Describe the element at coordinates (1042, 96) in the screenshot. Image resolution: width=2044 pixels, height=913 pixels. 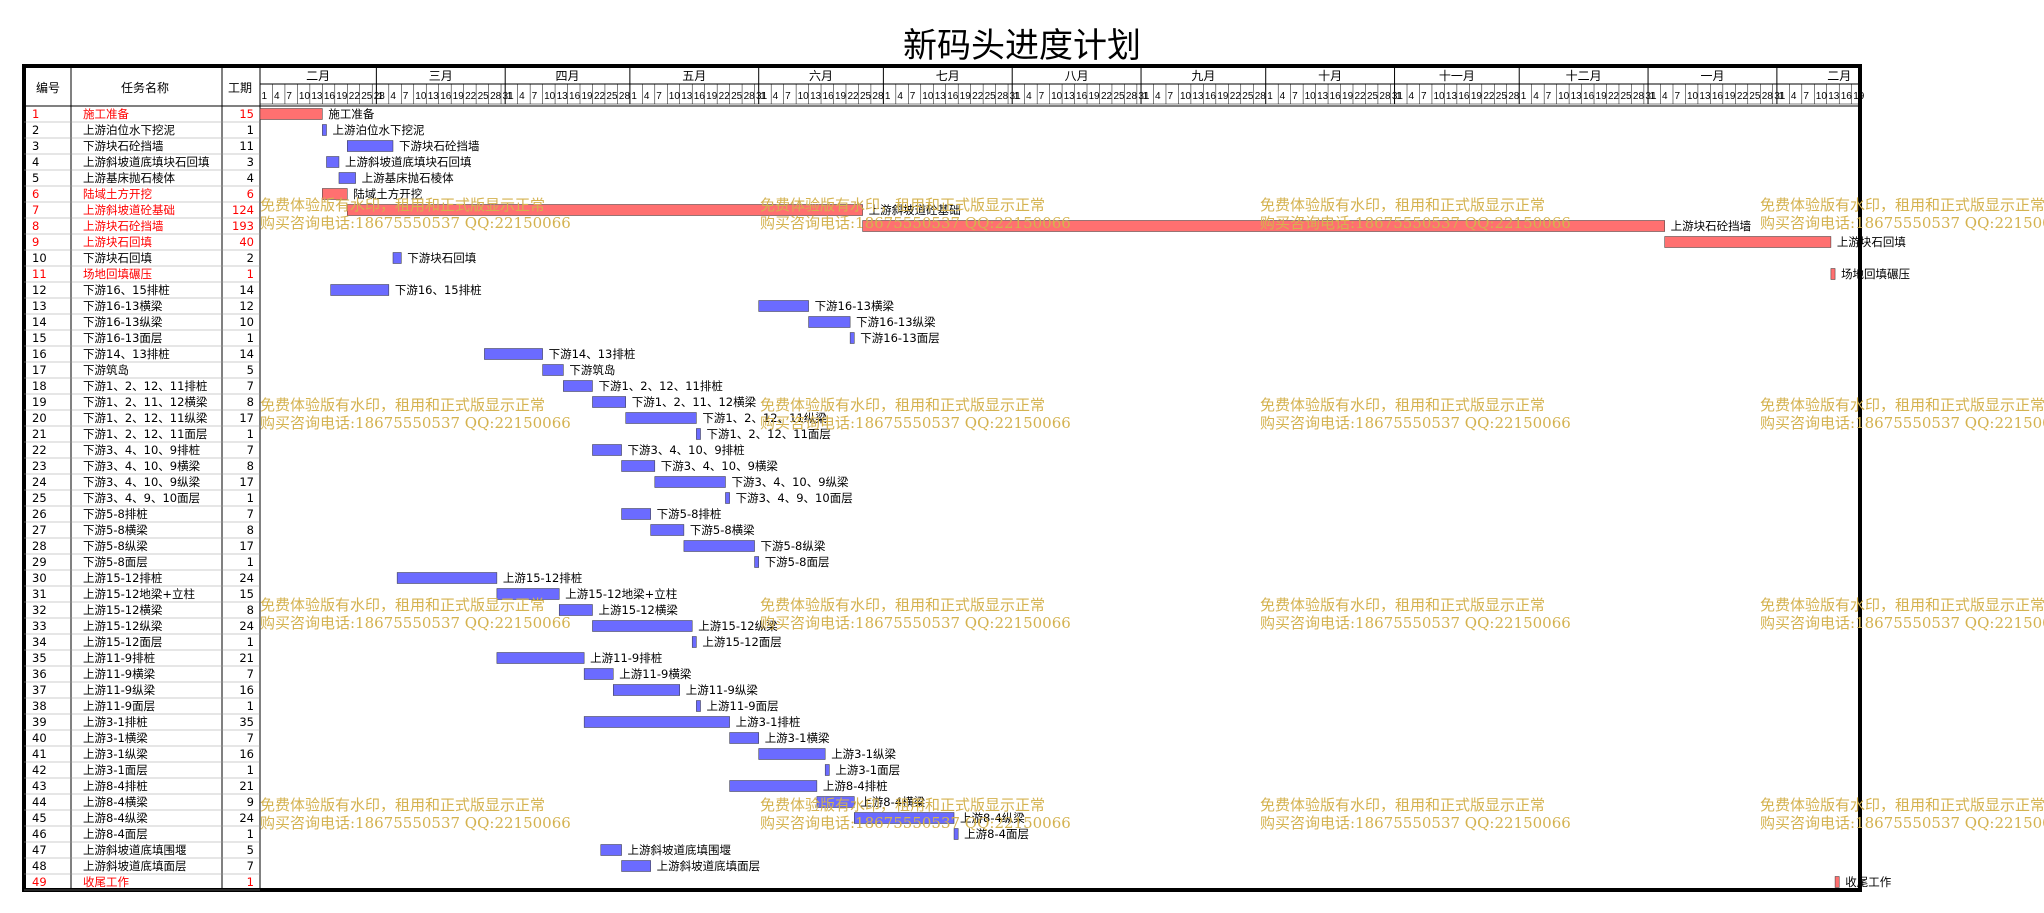
I see `day-tick-label: 7` at that location.